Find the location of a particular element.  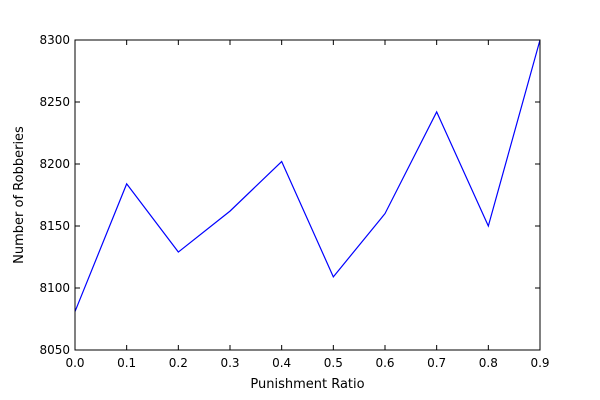

y-tick-label: 8100 is located at coordinates (54, 288).